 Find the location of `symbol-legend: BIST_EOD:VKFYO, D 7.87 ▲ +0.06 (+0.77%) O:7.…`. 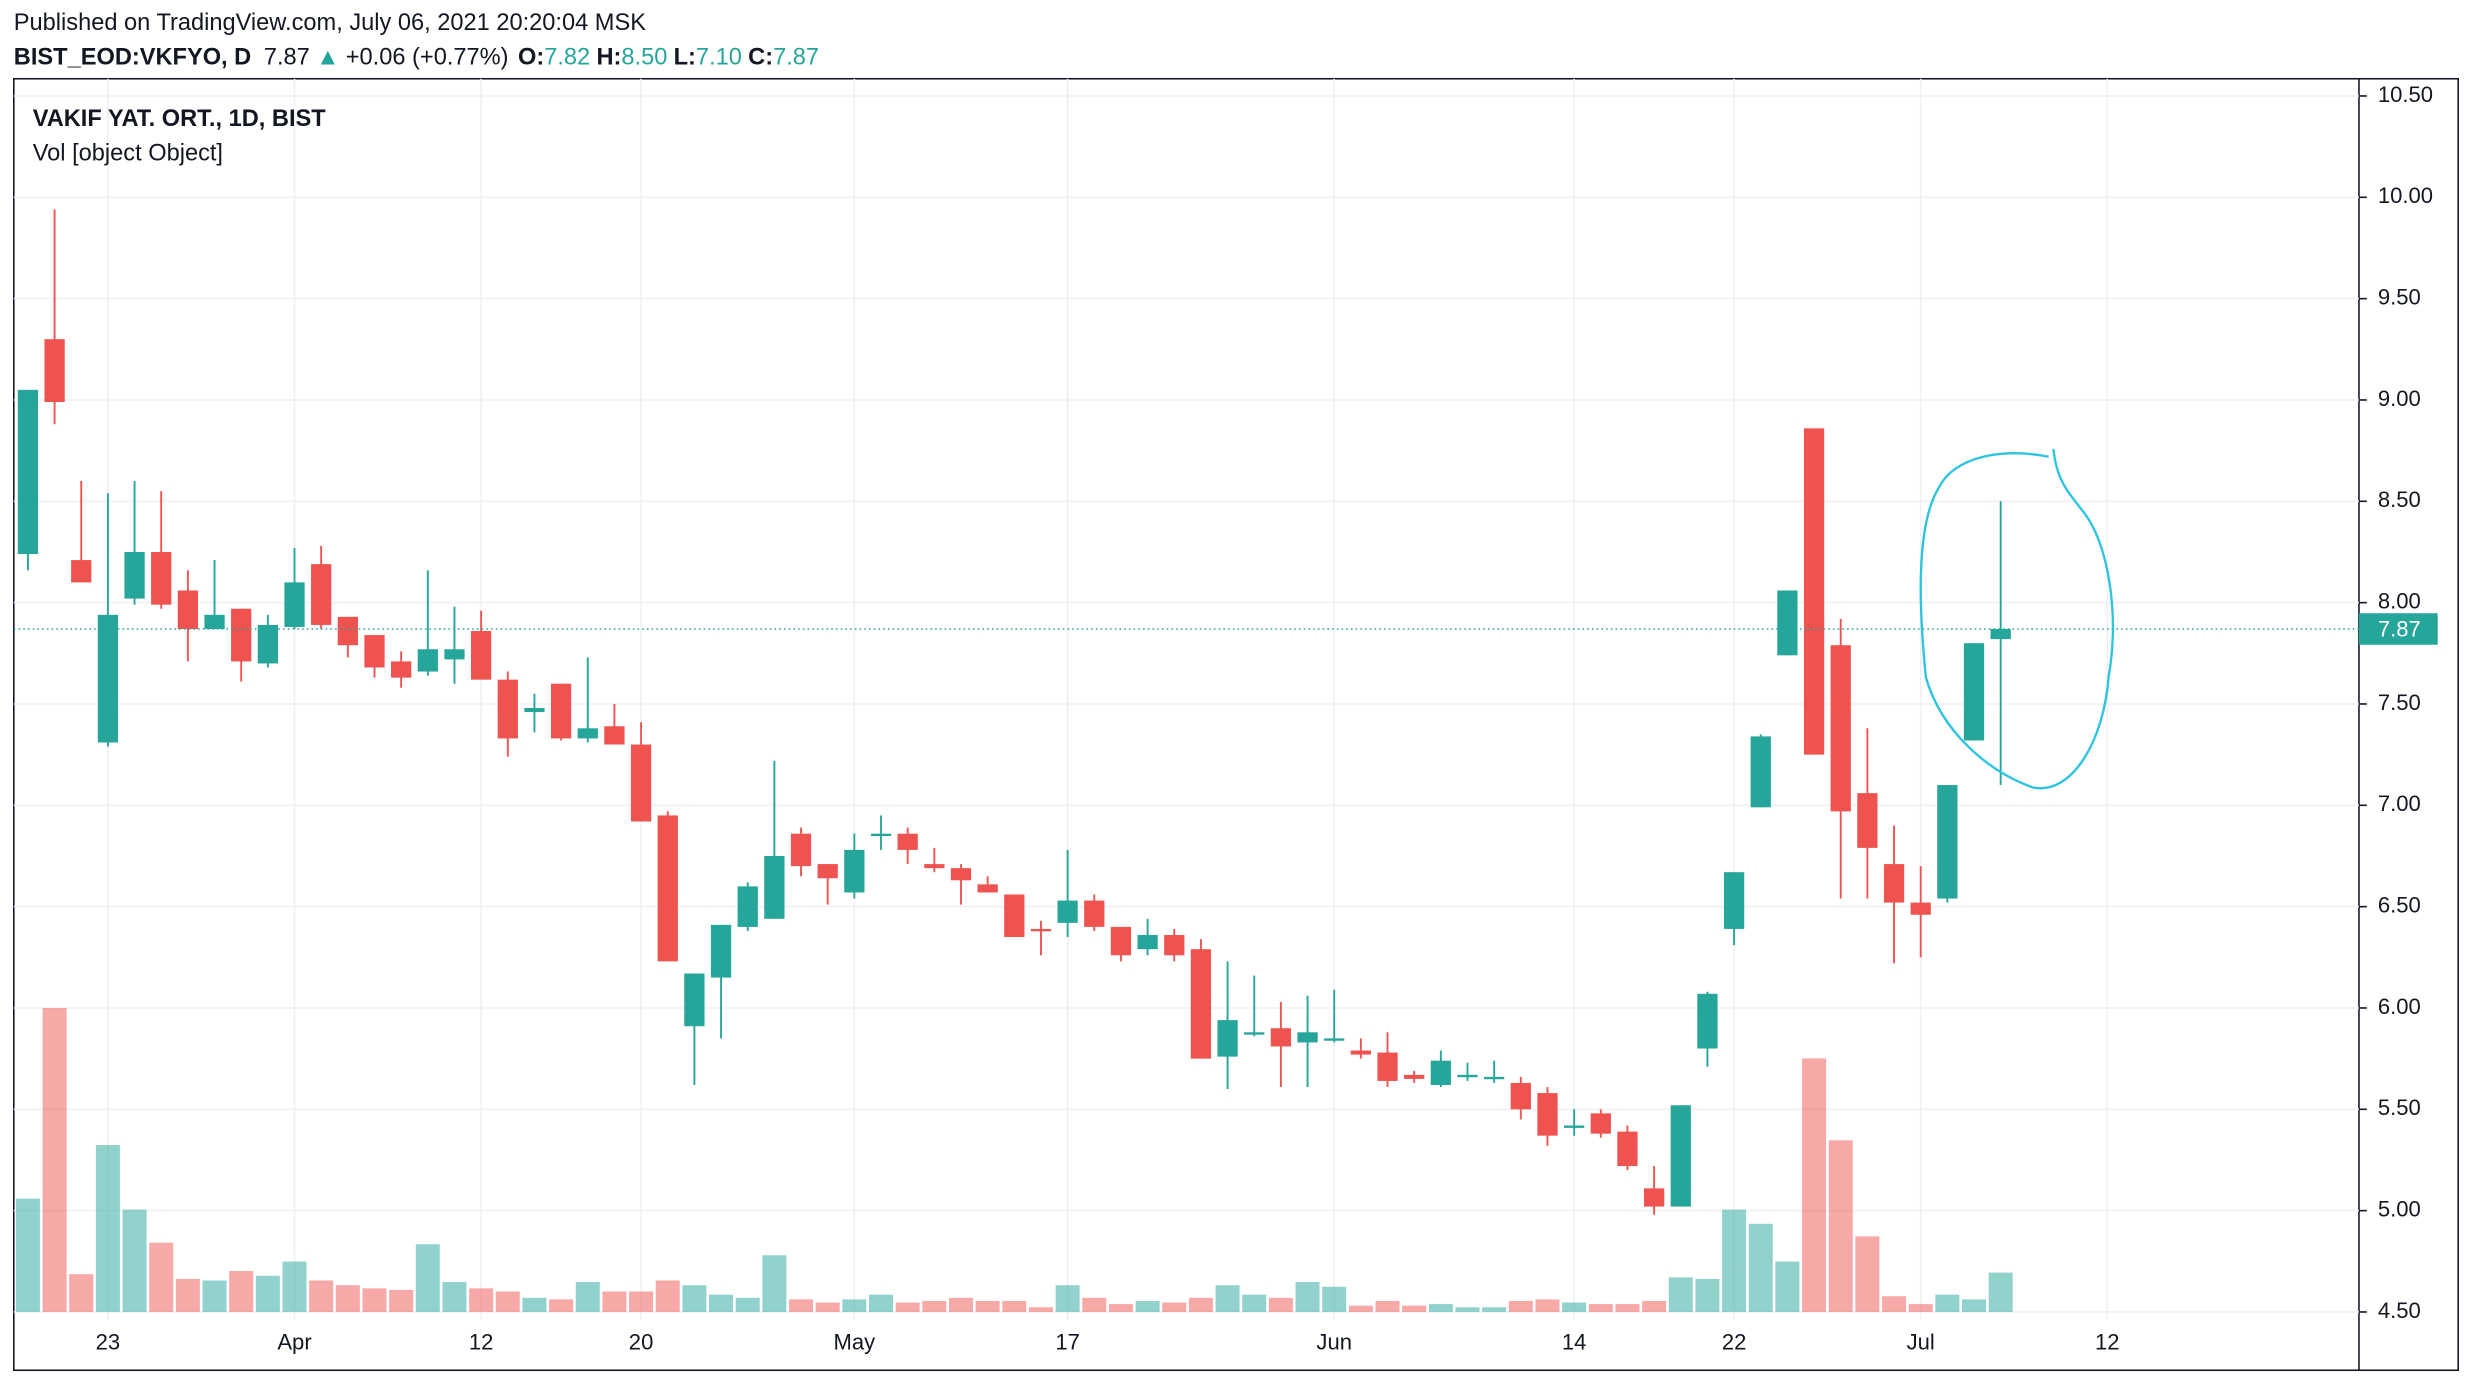

symbol-legend: BIST_EOD:VKFYO, D 7.87 ▲ +0.06 (+0.77%) O:7.… is located at coordinates (416, 58).